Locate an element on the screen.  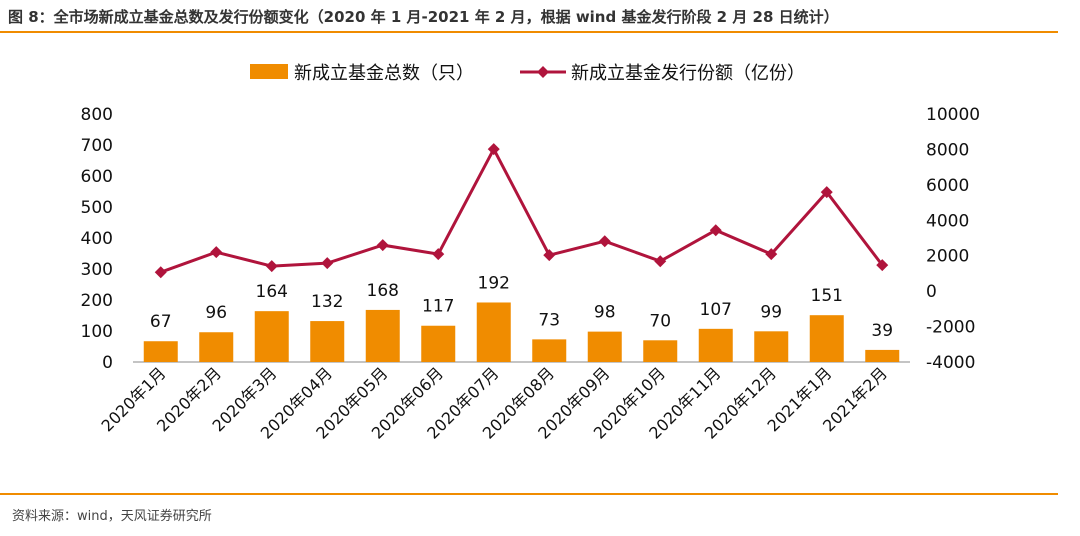
y-left-tick-label: 400 is located at coordinates (97, 239).